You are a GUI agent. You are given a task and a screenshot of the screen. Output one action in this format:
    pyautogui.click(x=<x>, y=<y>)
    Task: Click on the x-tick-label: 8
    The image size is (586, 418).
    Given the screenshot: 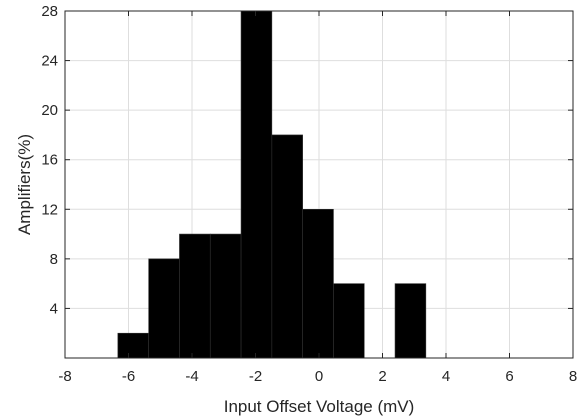 What is the action you would take?
    pyautogui.click(x=573, y=376)
    